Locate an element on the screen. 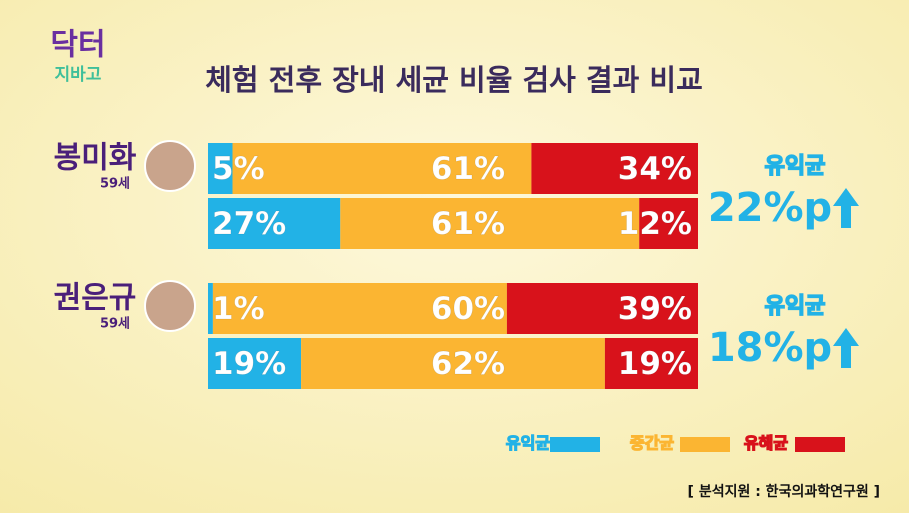 The width and height of the screenshot is (909, 513). value-label: 27% is located at coordinates (249, 224).